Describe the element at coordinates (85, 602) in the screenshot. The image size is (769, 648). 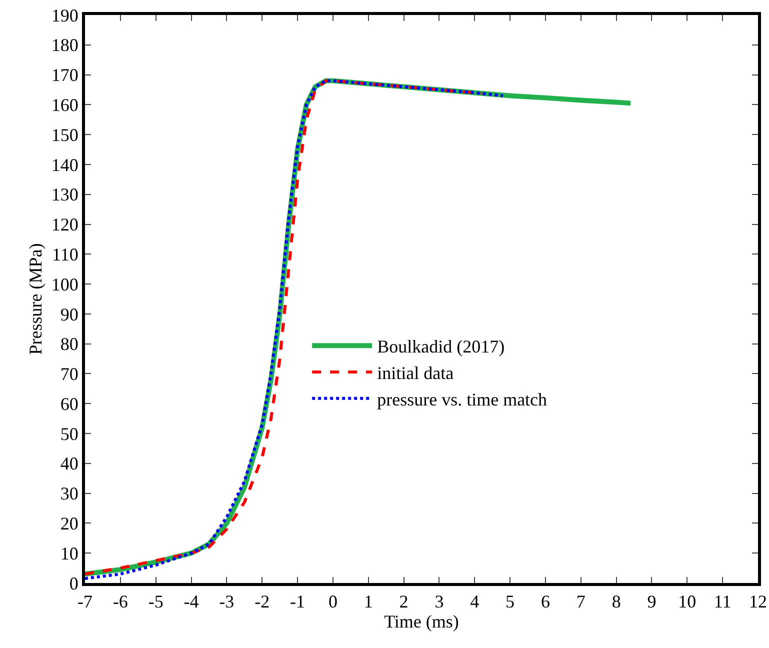
I see `x-tick-label: -7` at that location.